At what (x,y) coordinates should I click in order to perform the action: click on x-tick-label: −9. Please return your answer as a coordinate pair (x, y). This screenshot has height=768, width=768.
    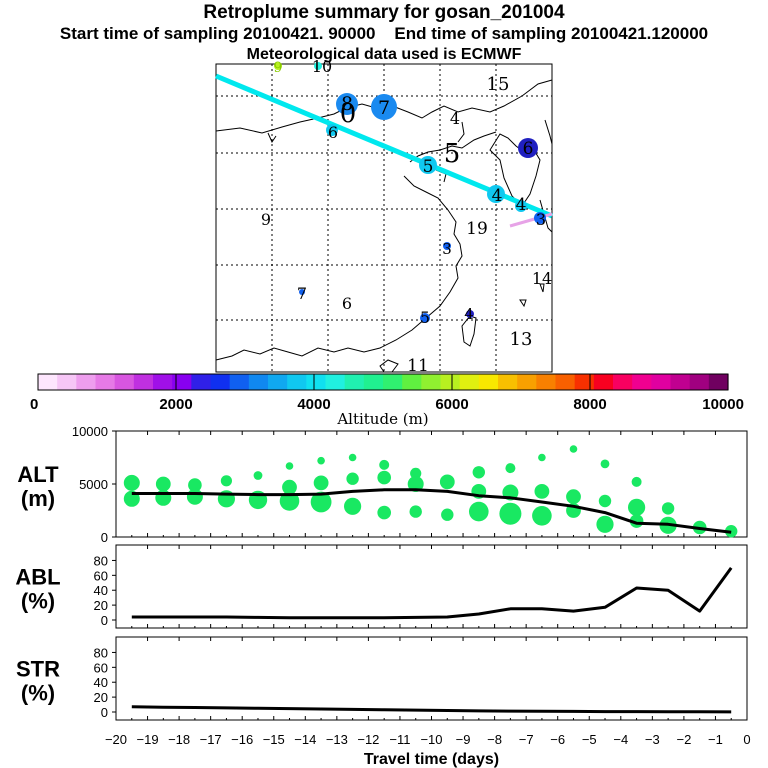
    Looking at the image, I should click on (463, 739).